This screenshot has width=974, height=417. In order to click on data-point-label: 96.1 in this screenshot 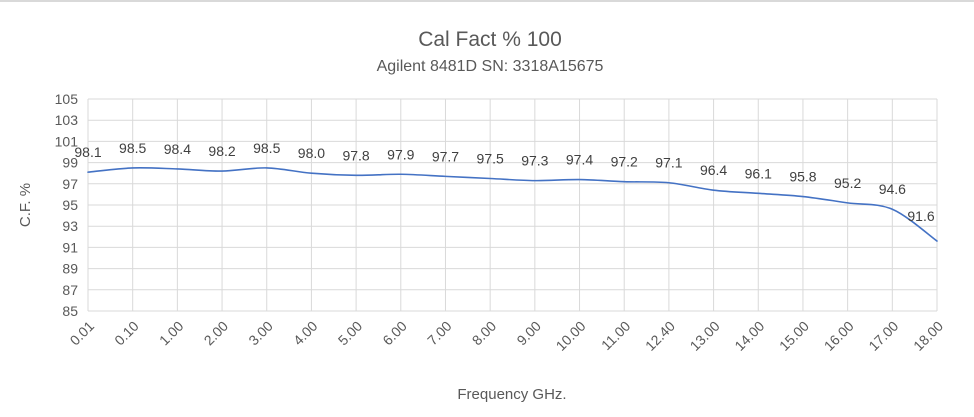, I will do `click(758, 173)`.